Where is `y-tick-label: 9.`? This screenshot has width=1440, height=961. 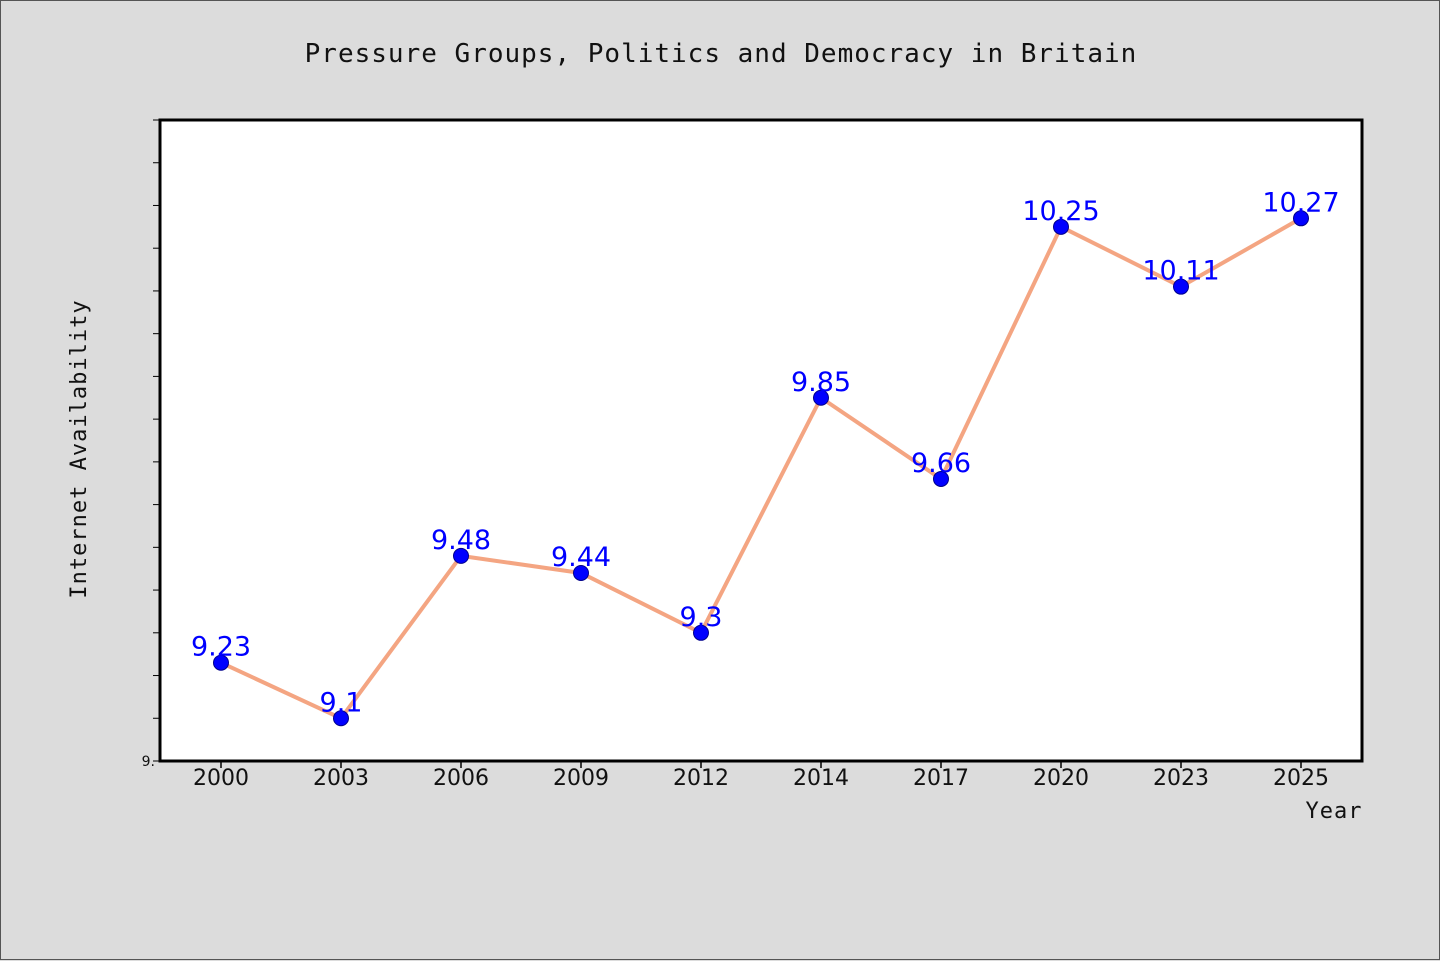
y-tick-label: 9. is located at coordinates (148, 762).